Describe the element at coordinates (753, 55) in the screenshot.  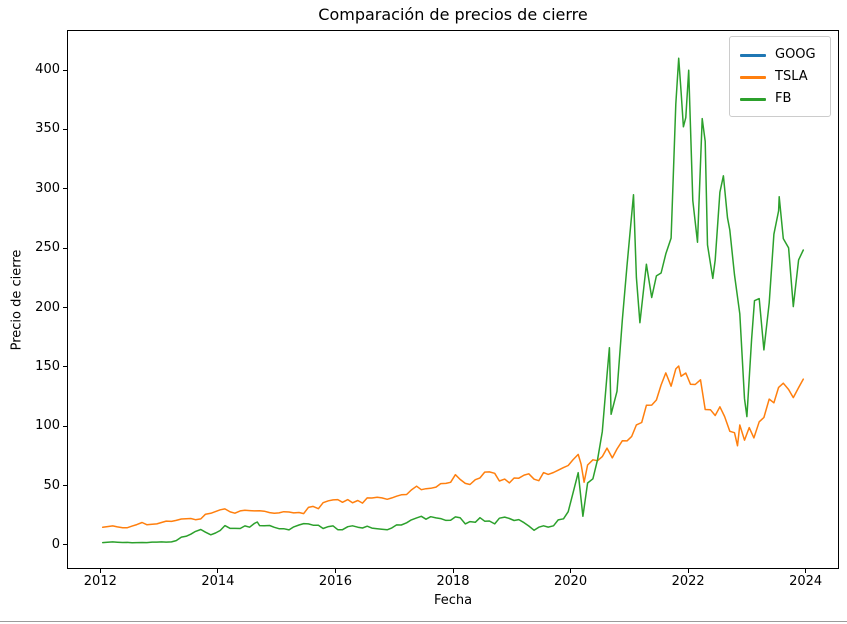
I see `legend-line-swatch-goog` at that location.